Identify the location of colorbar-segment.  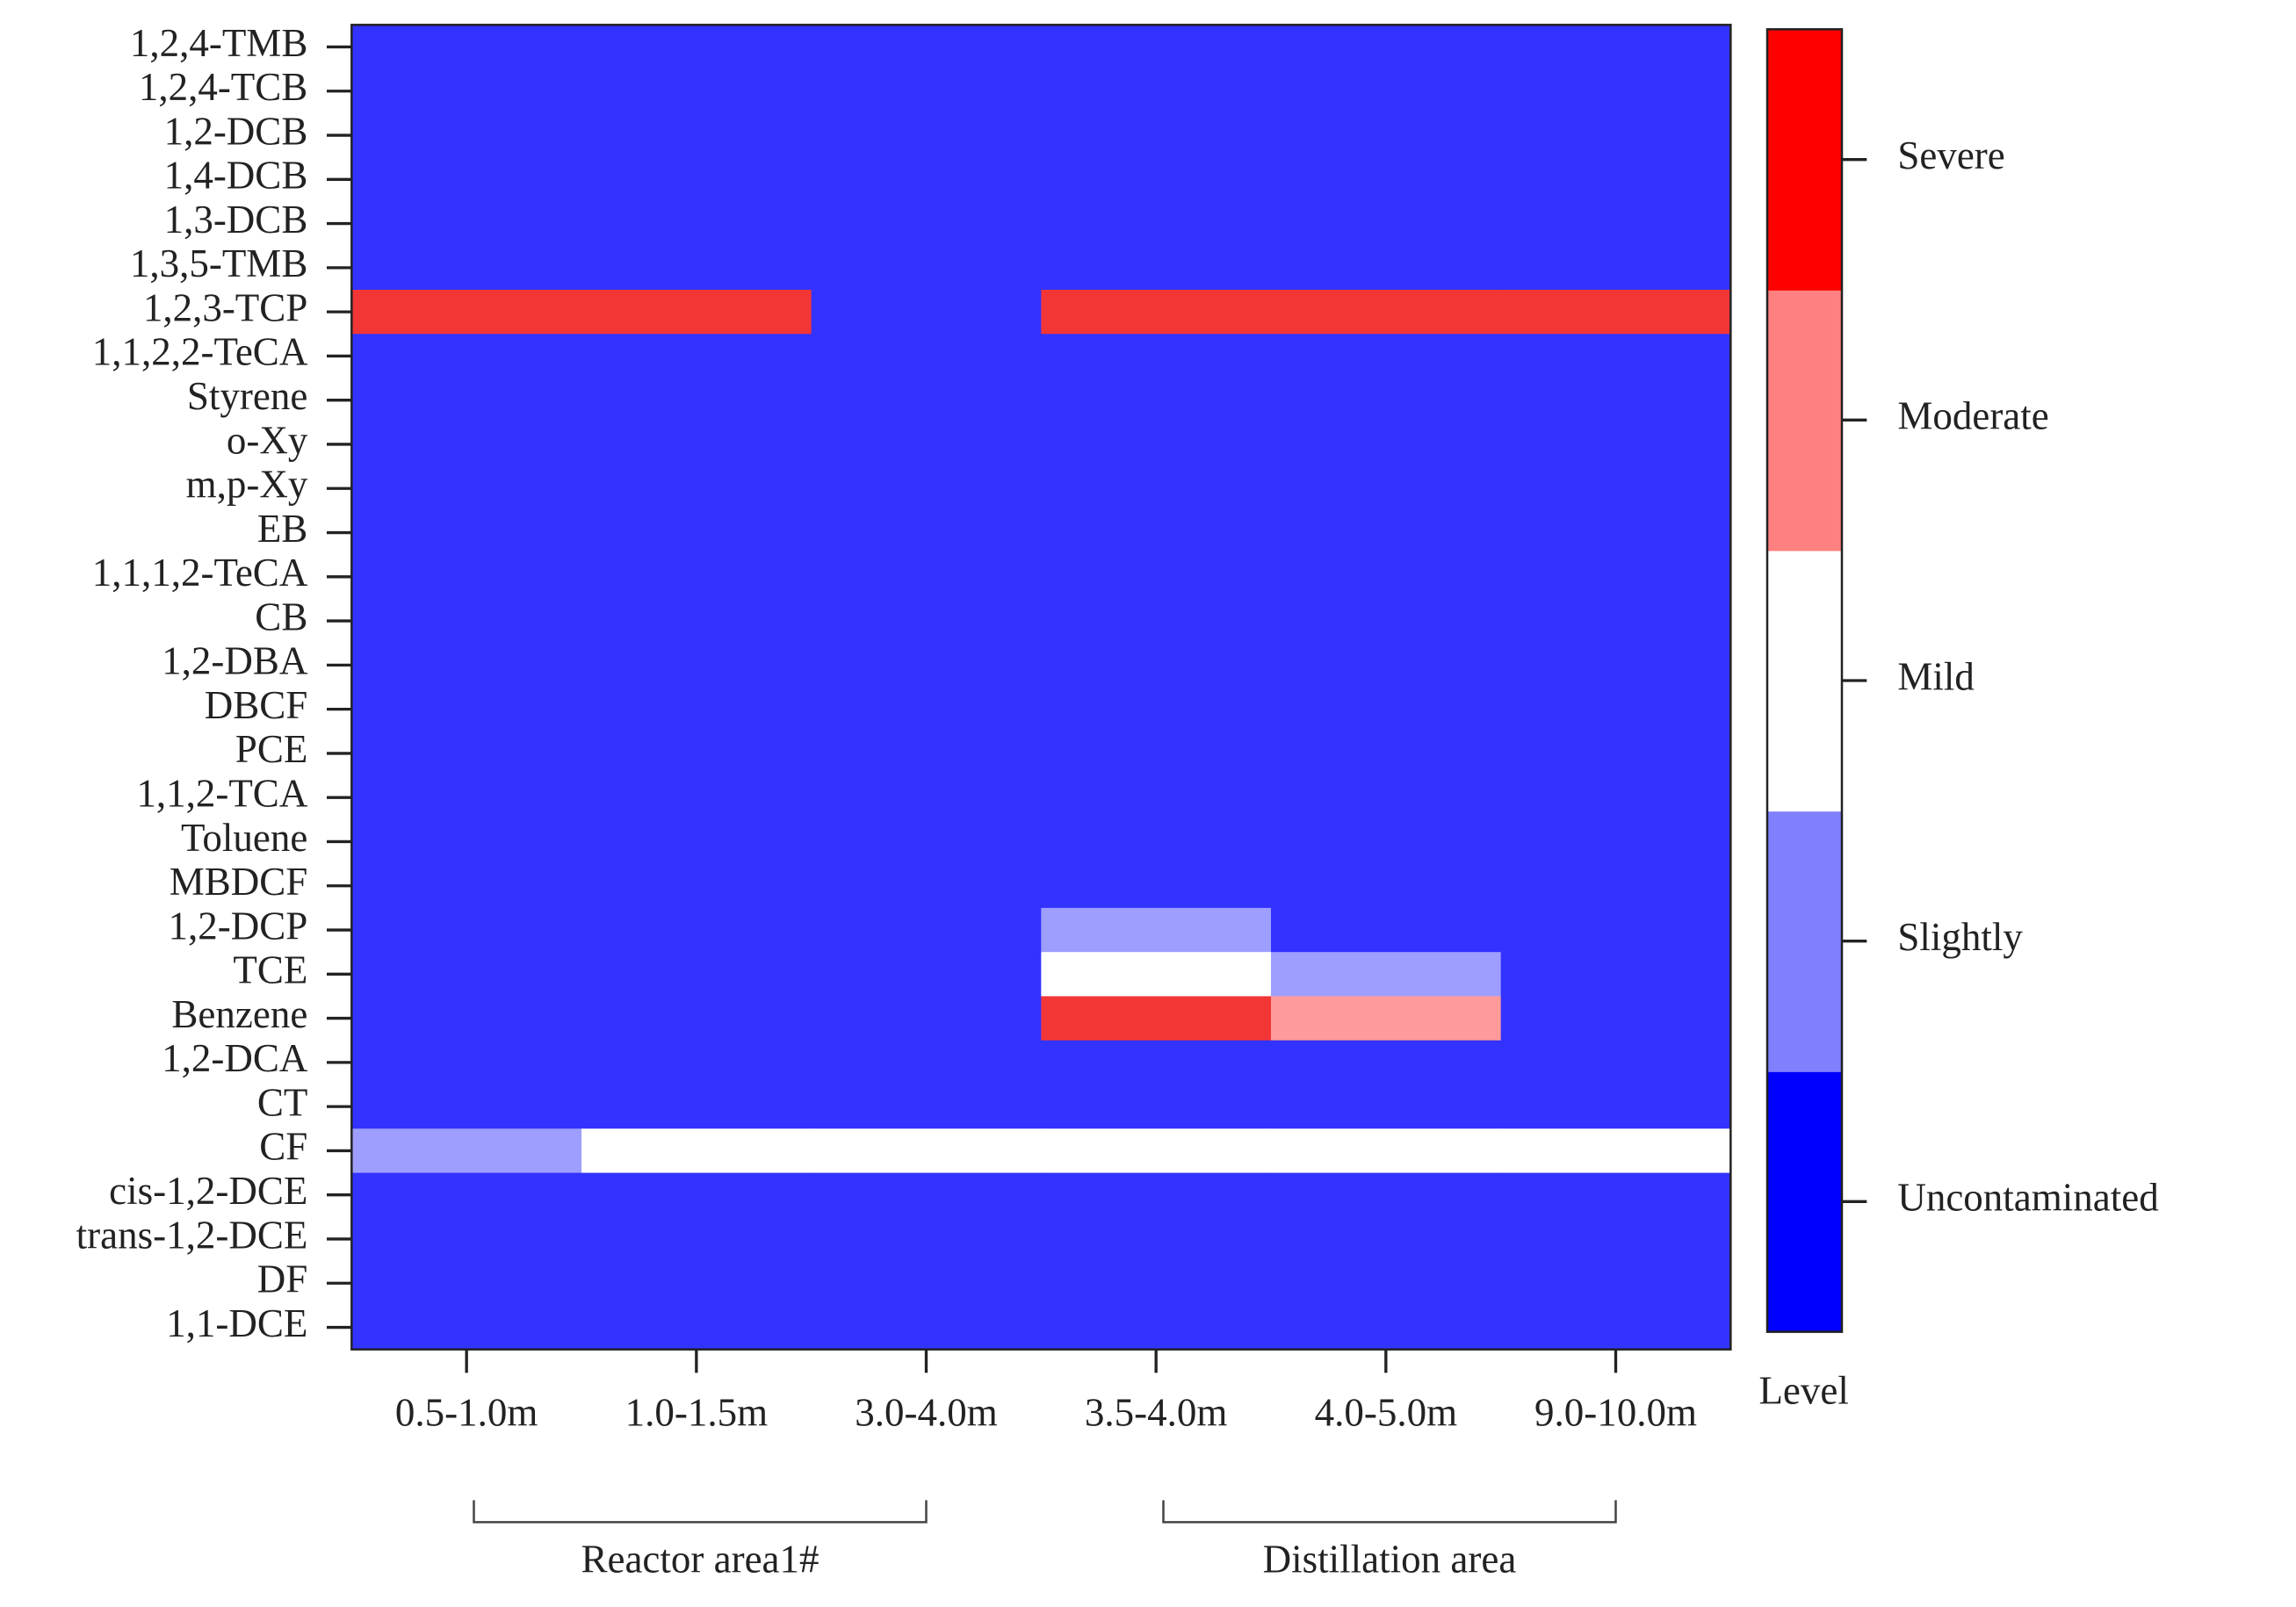
(1804, 681).